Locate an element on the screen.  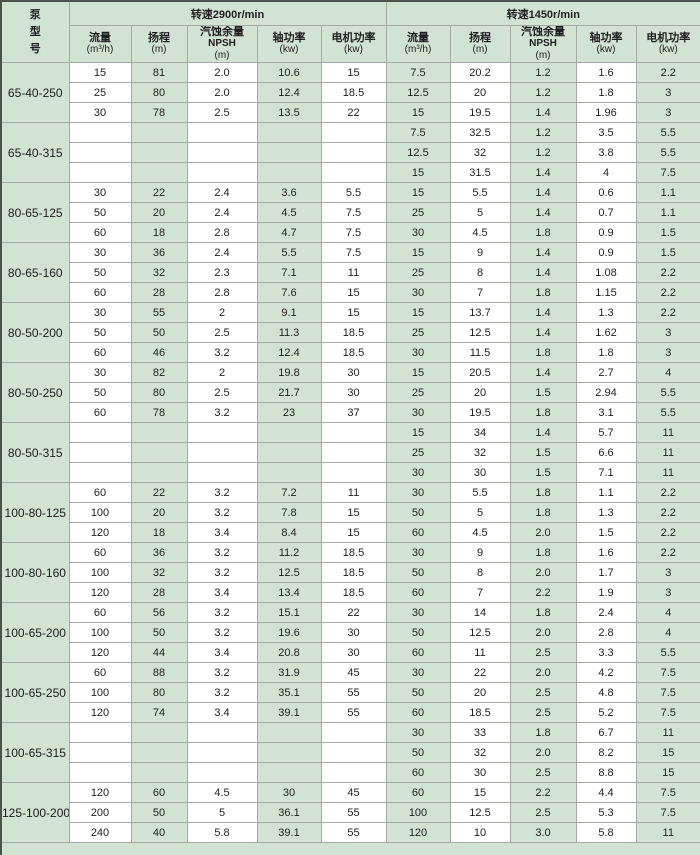
value-cell: 3.8 is located at coordinates (606, 152).